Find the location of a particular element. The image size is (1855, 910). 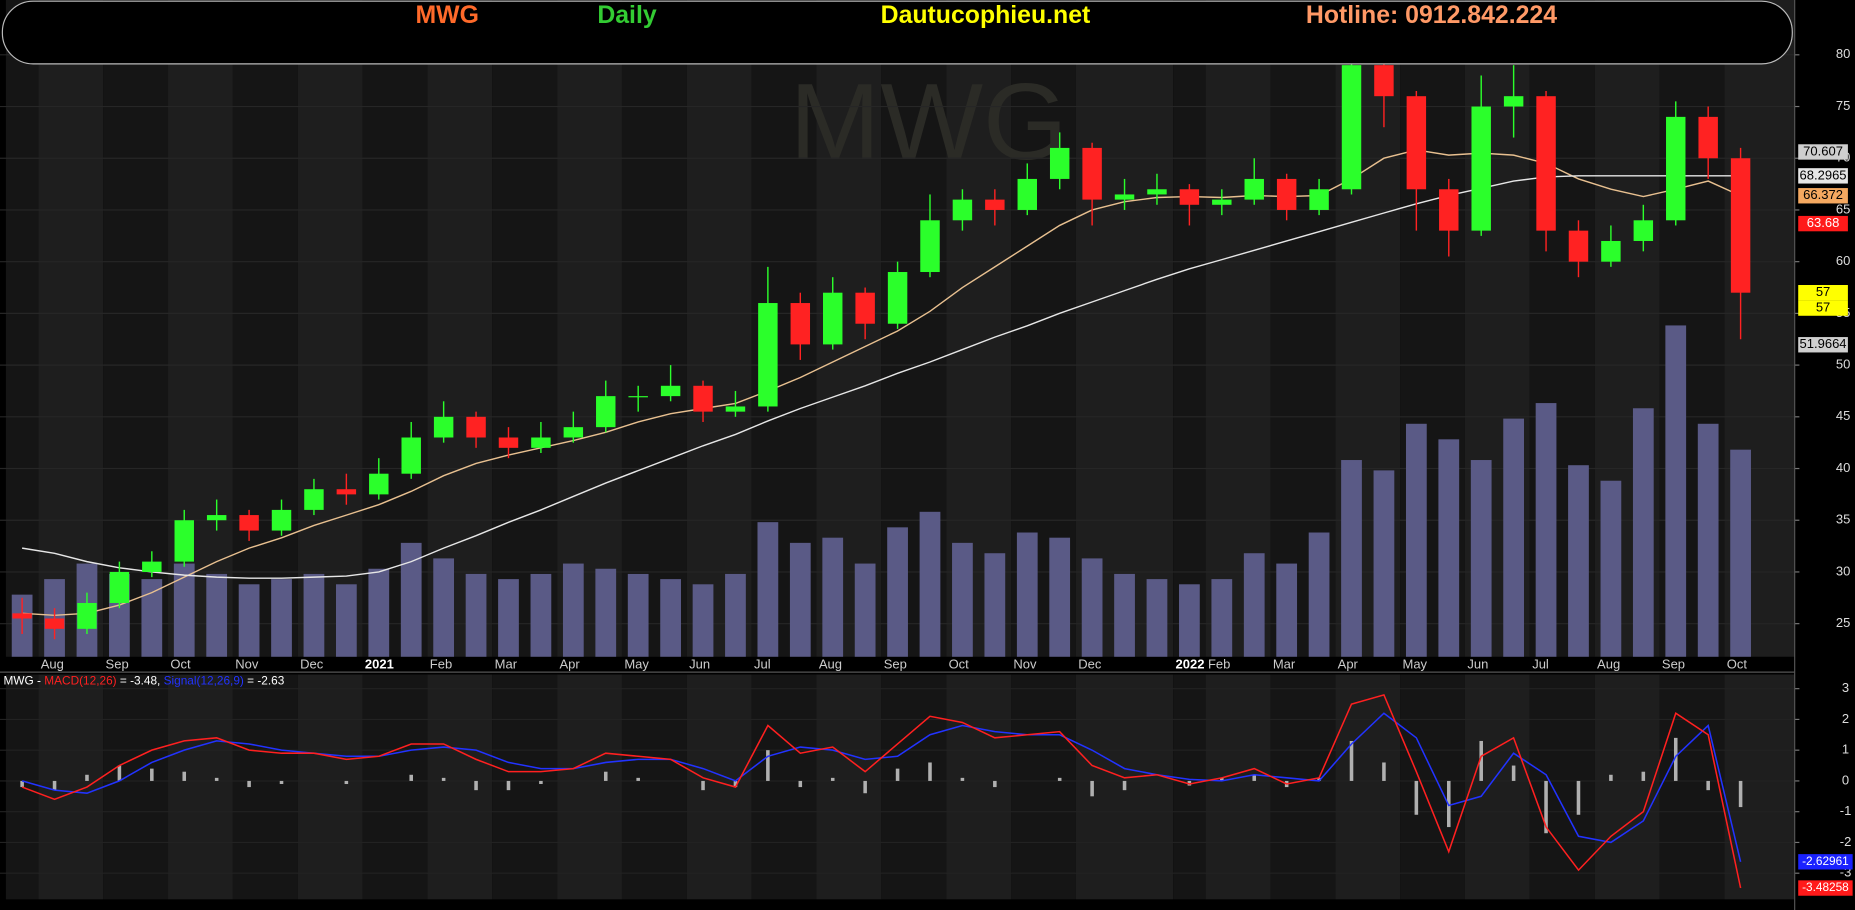

macd-legend-part: MACD(12,26) is located at coordinates (80, 681).